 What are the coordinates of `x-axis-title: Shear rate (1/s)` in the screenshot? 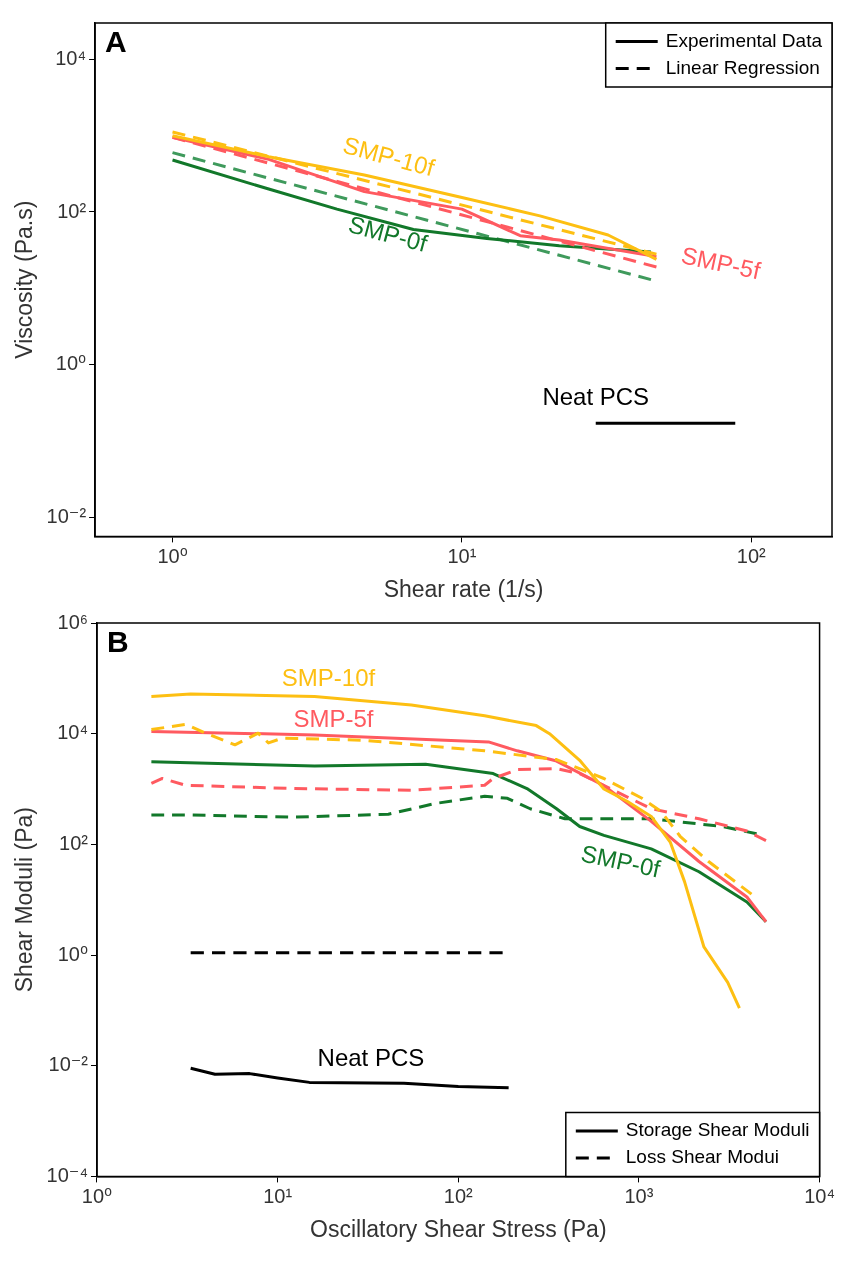 It's located at (463, 588).